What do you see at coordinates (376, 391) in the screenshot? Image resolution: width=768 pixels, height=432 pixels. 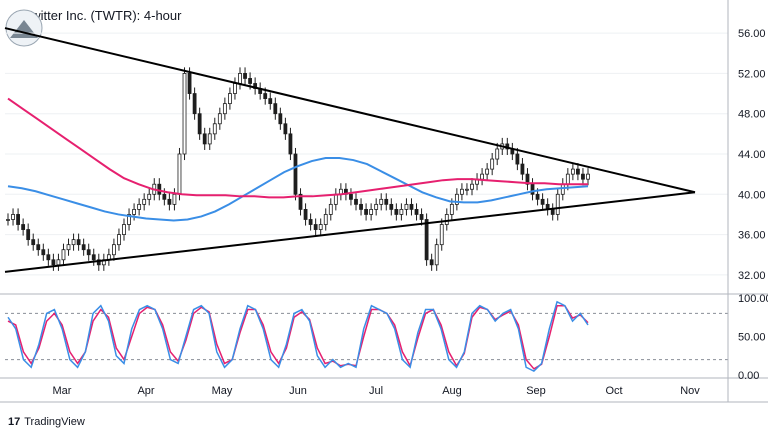 I see `time-tick-label: Jul` at bounding box center [376, 391].